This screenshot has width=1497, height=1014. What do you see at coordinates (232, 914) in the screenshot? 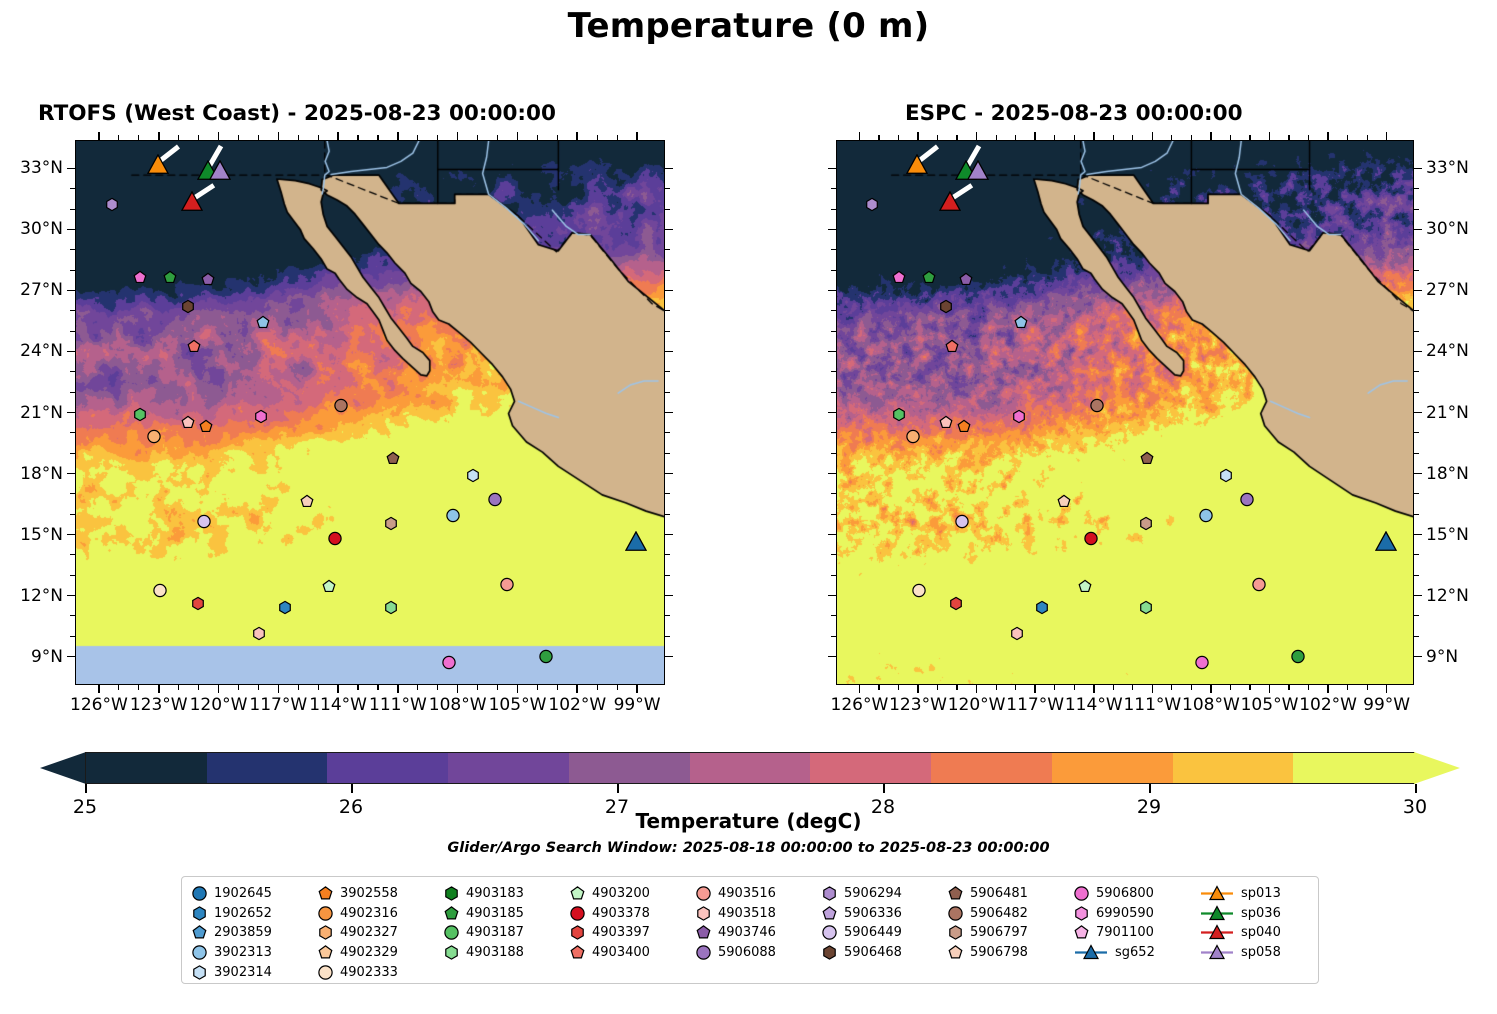
I see `legend-item-1902652: 1902652` at bounding box center [232, 914].